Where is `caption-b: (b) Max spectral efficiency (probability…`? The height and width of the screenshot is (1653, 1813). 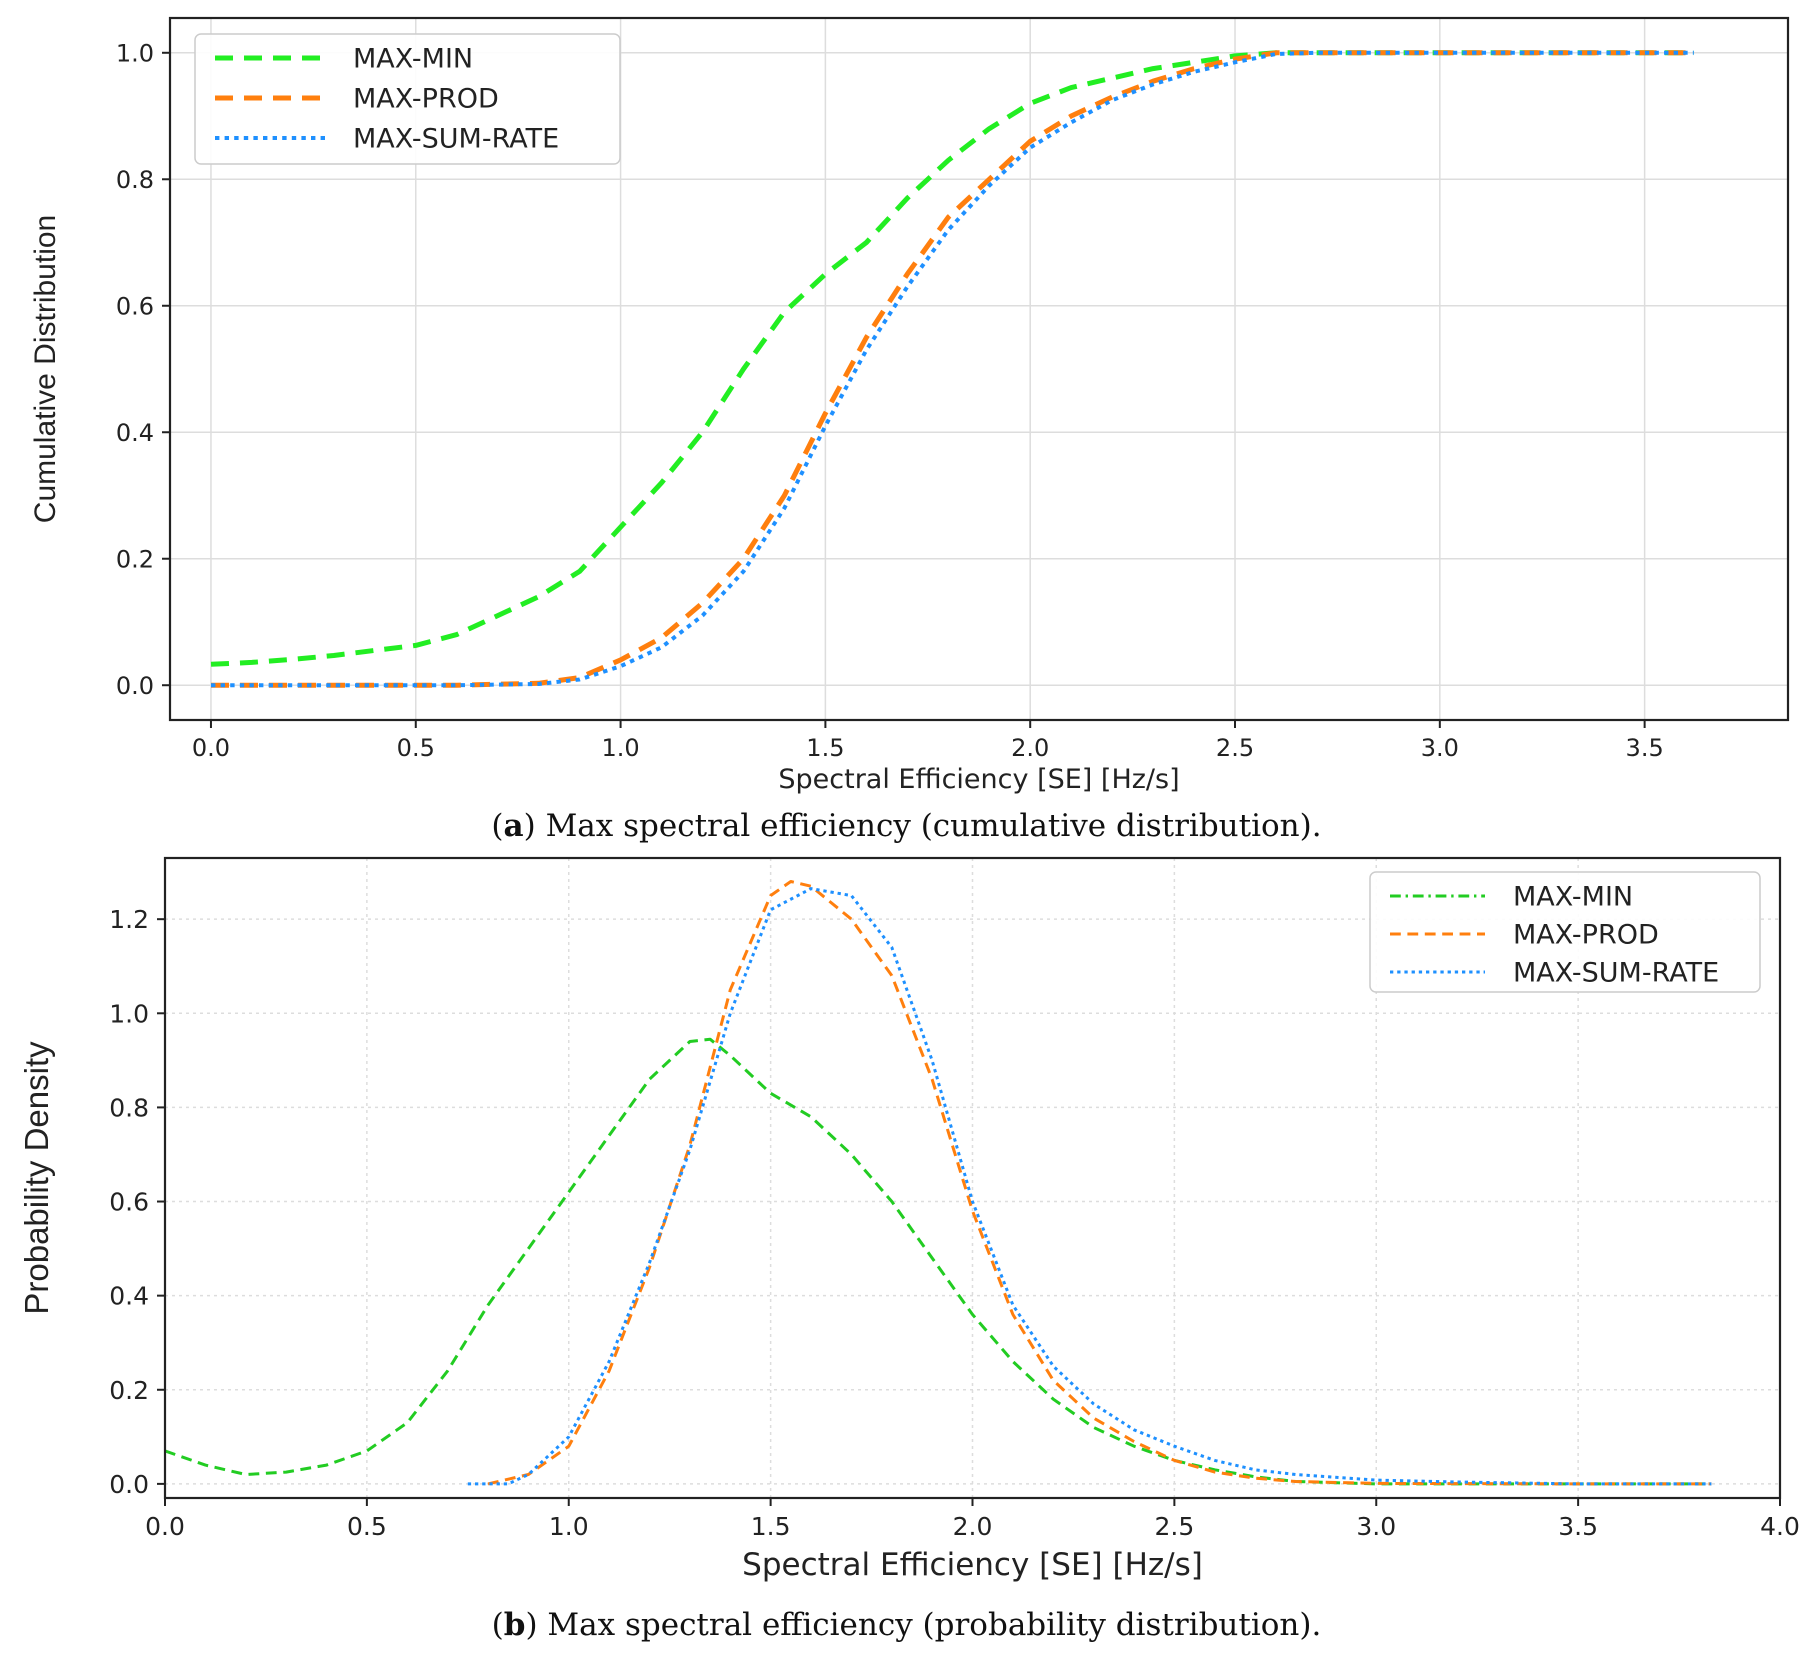
caption-b: (b) Max spectral efficiency (probability… is located at coordinates (906, 1625).